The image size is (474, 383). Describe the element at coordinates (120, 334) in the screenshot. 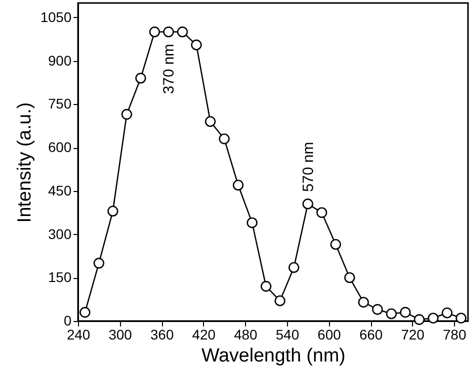

I see `x-tick-label: 300` at that location.